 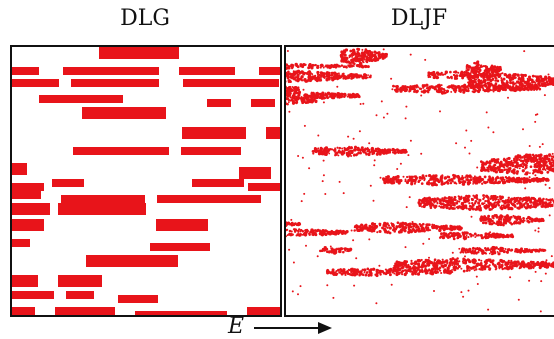 What do you see at coordinates (145, 18) in the screenshot?
I see `panel-title-dlg: DLG` at bounding box center [145, 18].